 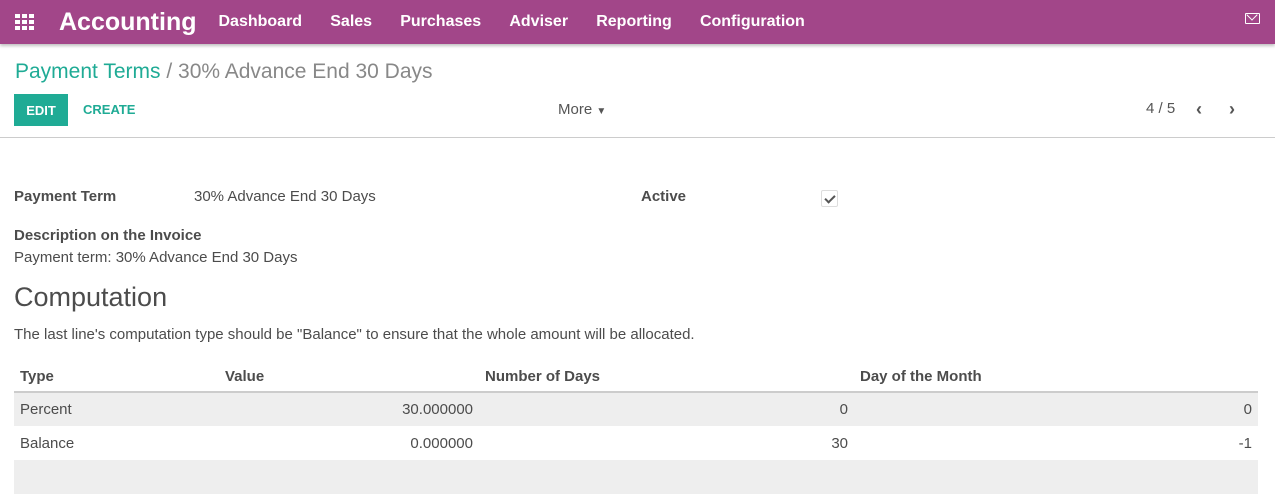 What do you see at coordinates (285, 196) in the screenshot?
I see `payment-term-value: 30% Advance End 30 Days` at bounding box center [285, 196].